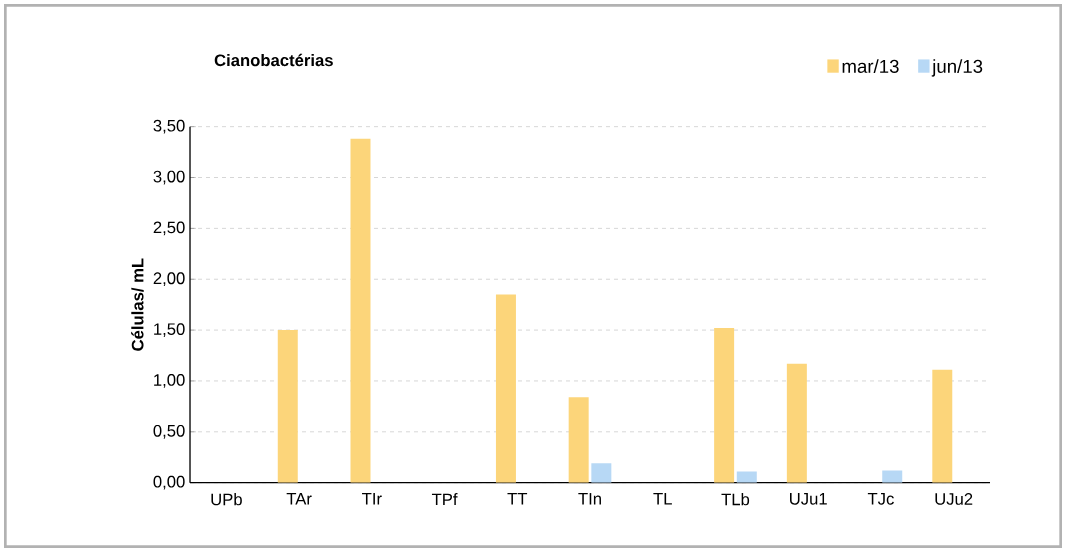 This screenshot has height=552, width=1066. I want to click on x-tick-label: TPf, so click(444, 499).